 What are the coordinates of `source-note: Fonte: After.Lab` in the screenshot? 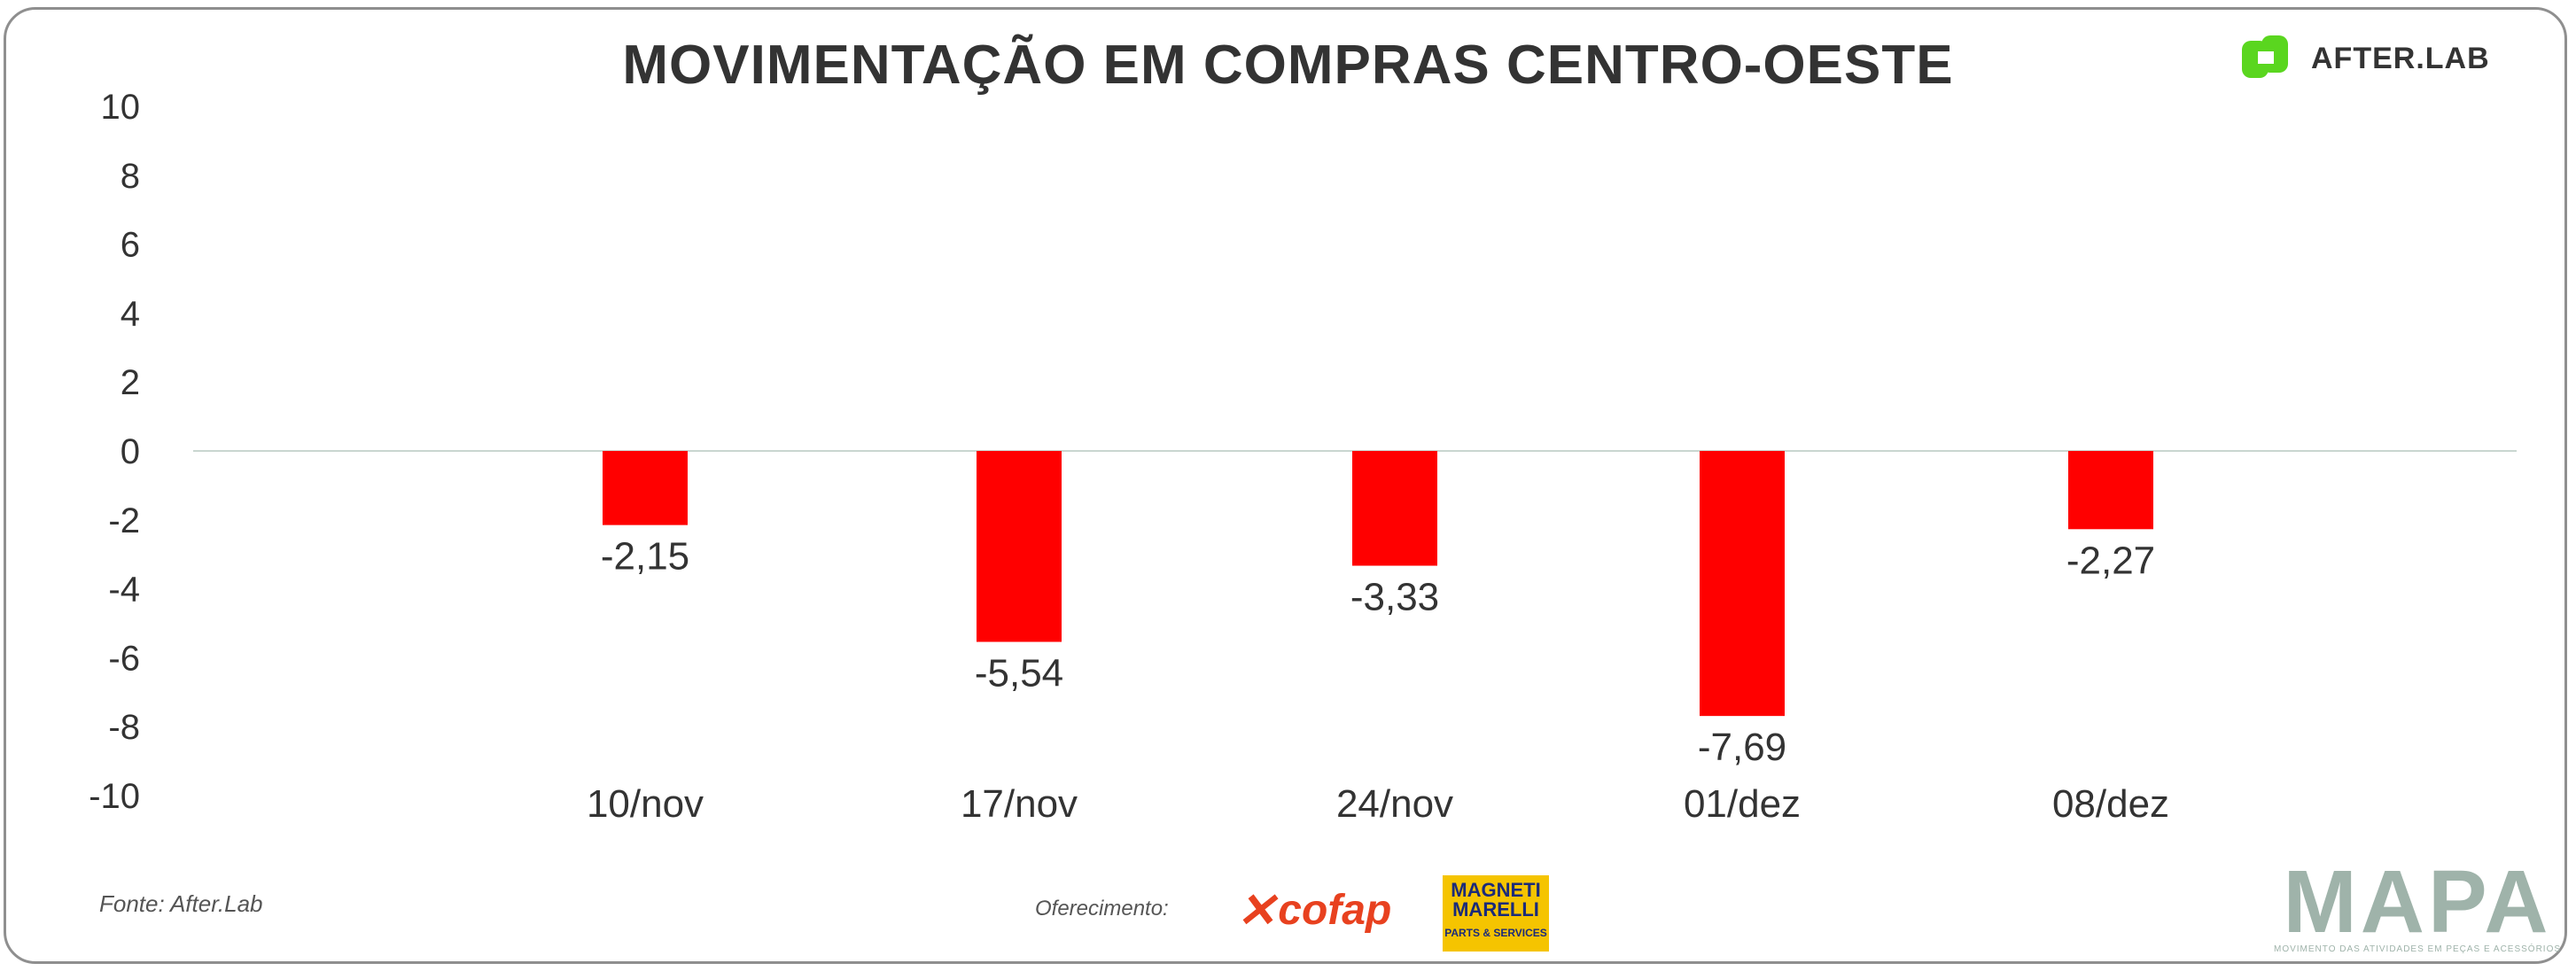 It's located at (181, 903).